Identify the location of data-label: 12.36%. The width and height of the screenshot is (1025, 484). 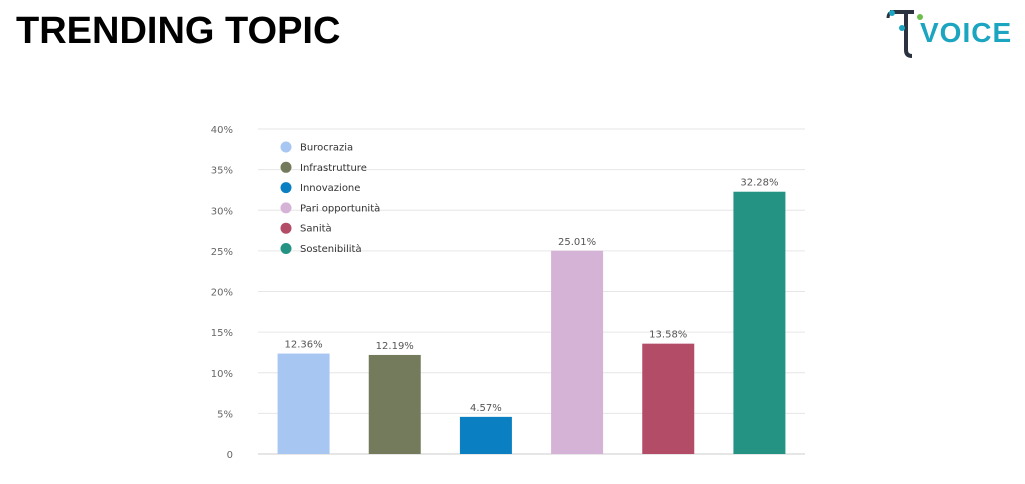
(304, 345).